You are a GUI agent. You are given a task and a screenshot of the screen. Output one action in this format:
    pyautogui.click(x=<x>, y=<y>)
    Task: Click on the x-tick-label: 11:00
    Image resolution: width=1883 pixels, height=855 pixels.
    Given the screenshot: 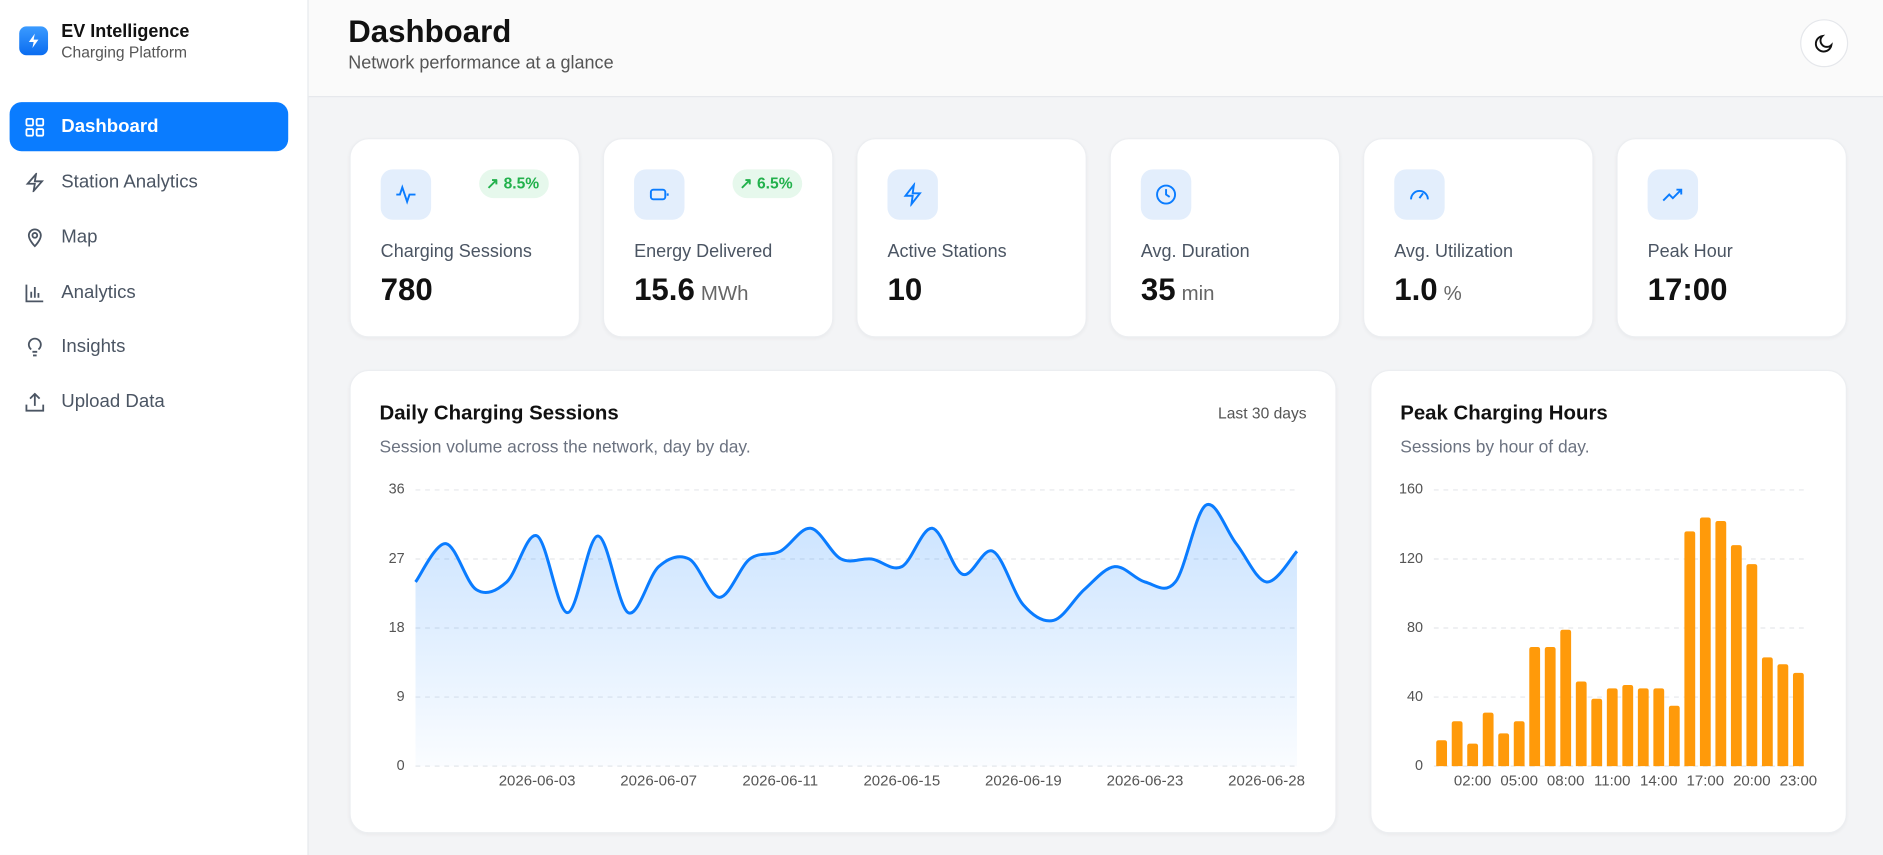 What is the action you would take?
    pyautogui.click(x=1612, y=781)
    